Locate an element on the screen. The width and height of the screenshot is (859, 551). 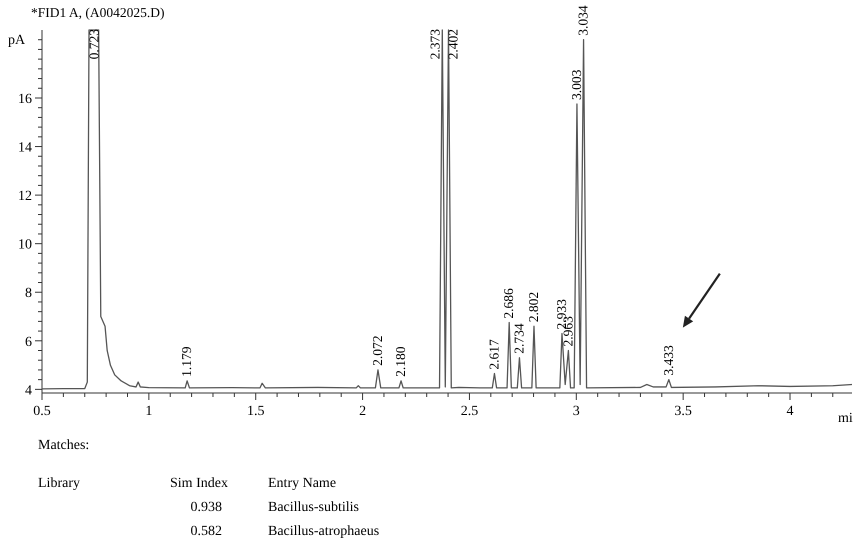
text: Sim Index is located at coordinates (199, 483).